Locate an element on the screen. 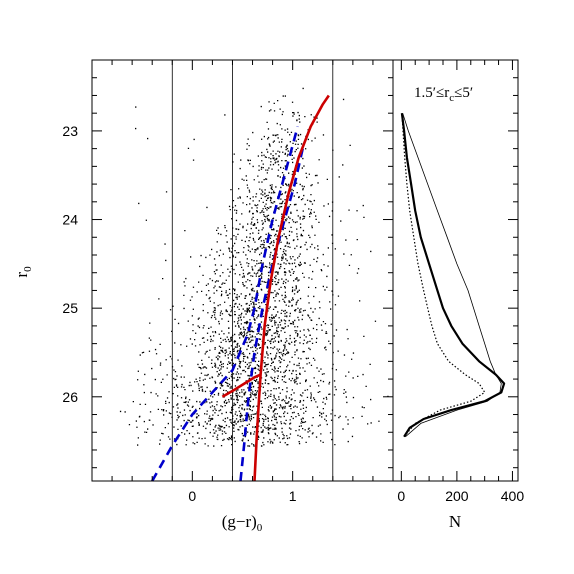 The image size is (574, 574). lf-x-tick-labels: 0 200 400 is located at coordinates (460, 496).